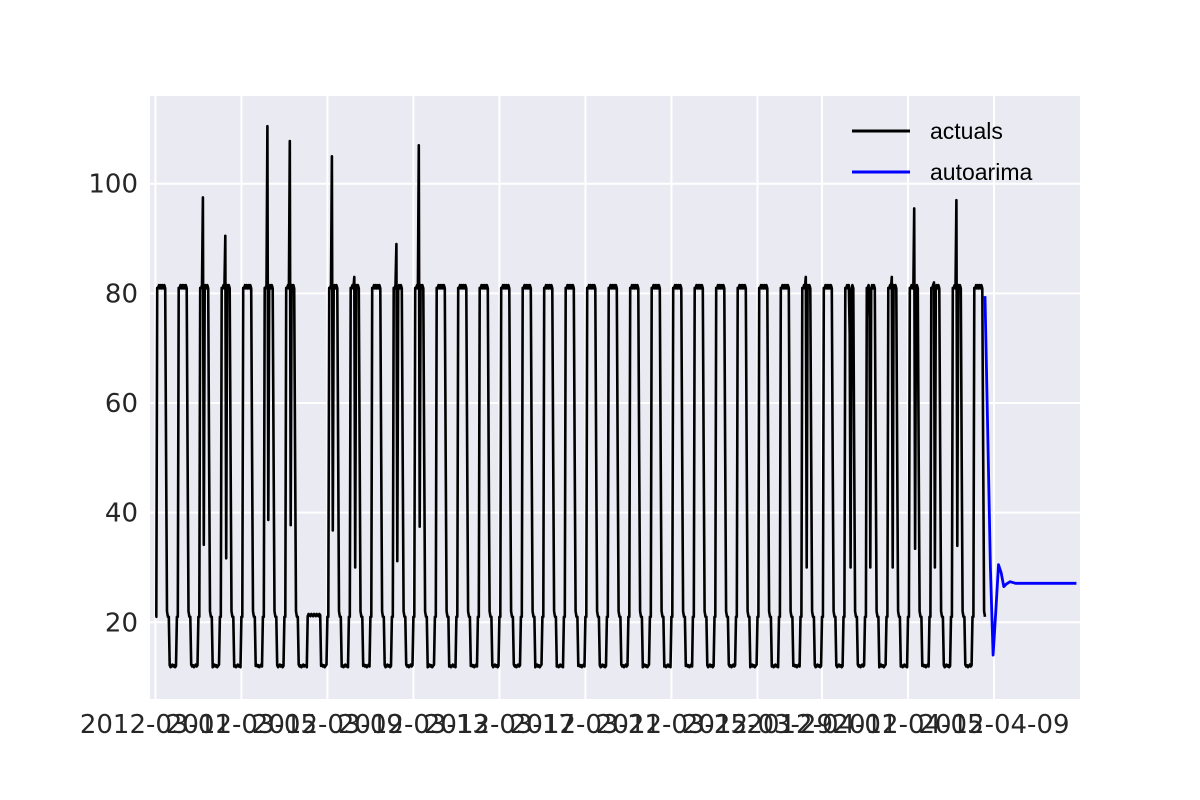  I want to click on x-tick-label: 2012-03-21, so click(585, 725).